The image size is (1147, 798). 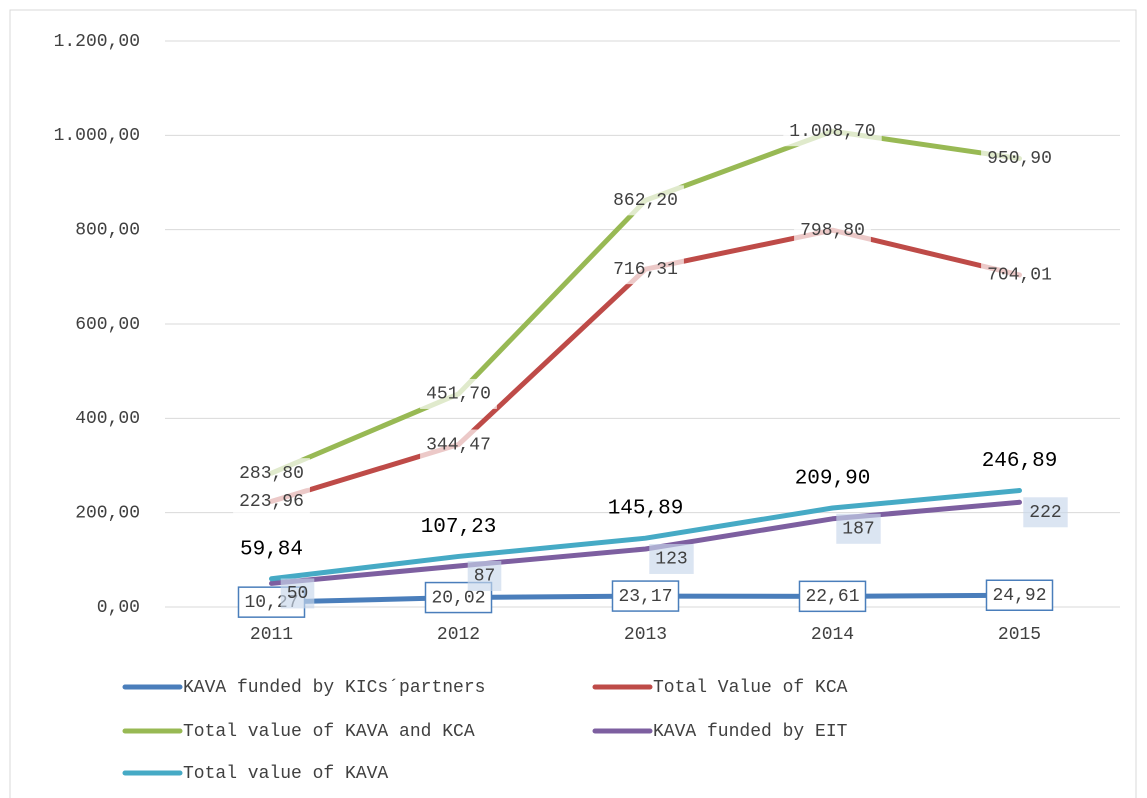 I want to click on legend-label: KAVA funded by KICs´partners, so click(x=334, y=688).